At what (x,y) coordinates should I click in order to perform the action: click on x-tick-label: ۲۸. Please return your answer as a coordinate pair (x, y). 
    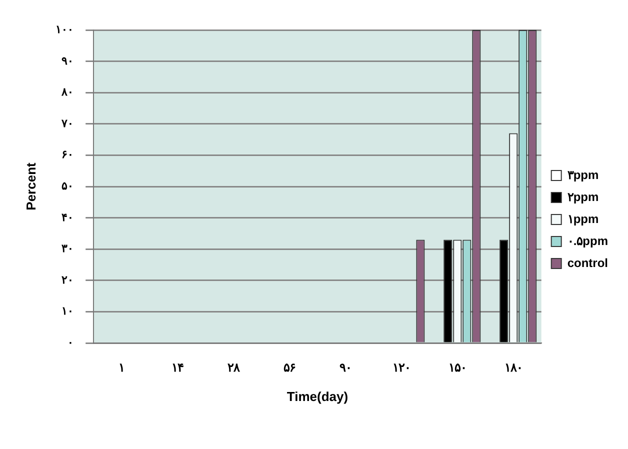
    Looking at the image, I should click on (234, 367).